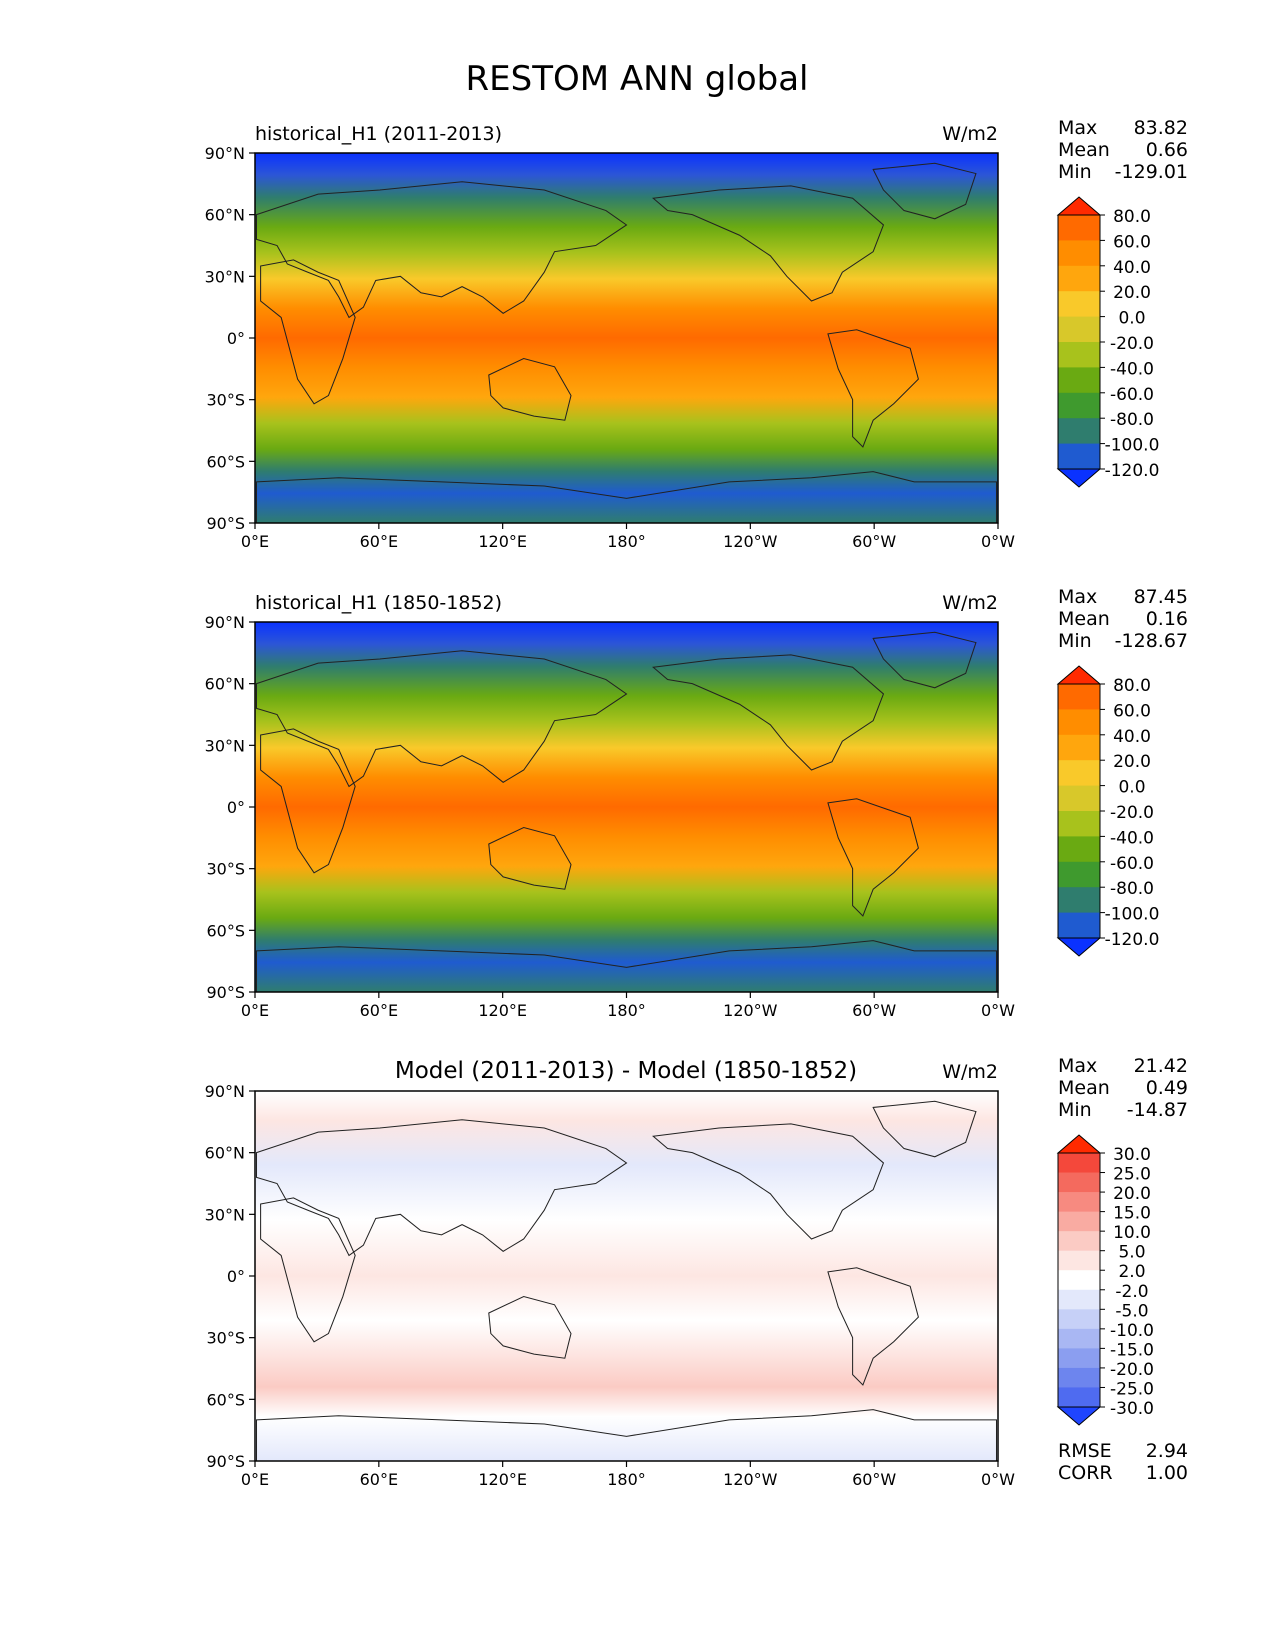 The image size is (1275, 1650). I want to click on panel-1-units: W/m2, so click(970, 134).